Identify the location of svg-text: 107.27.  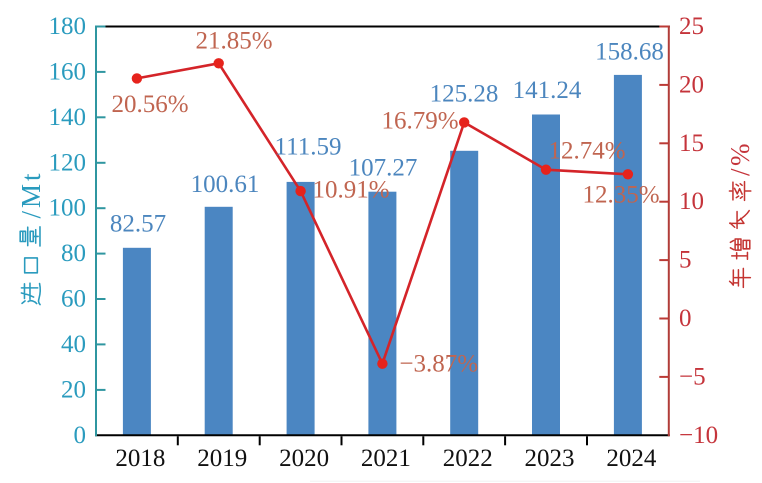
(383, 168).